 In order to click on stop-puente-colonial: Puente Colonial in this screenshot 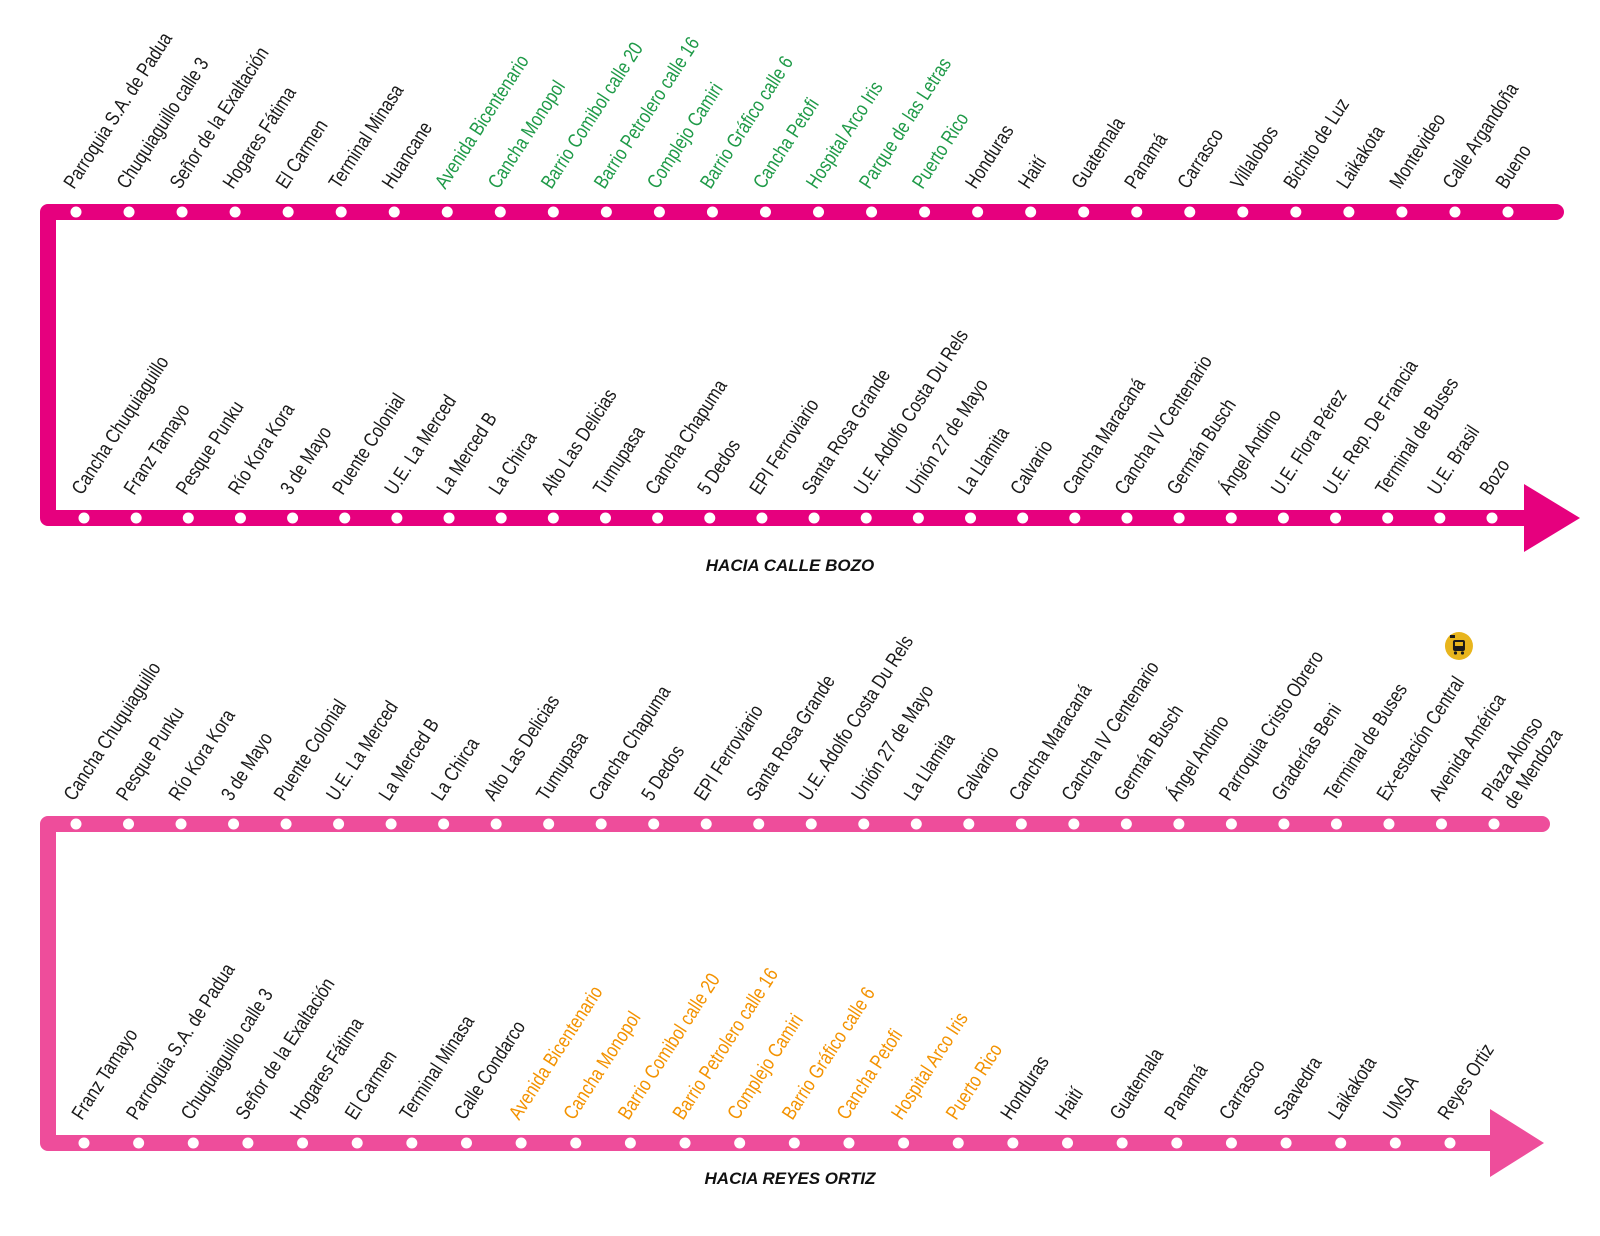, I will do `click(309, 763)`.